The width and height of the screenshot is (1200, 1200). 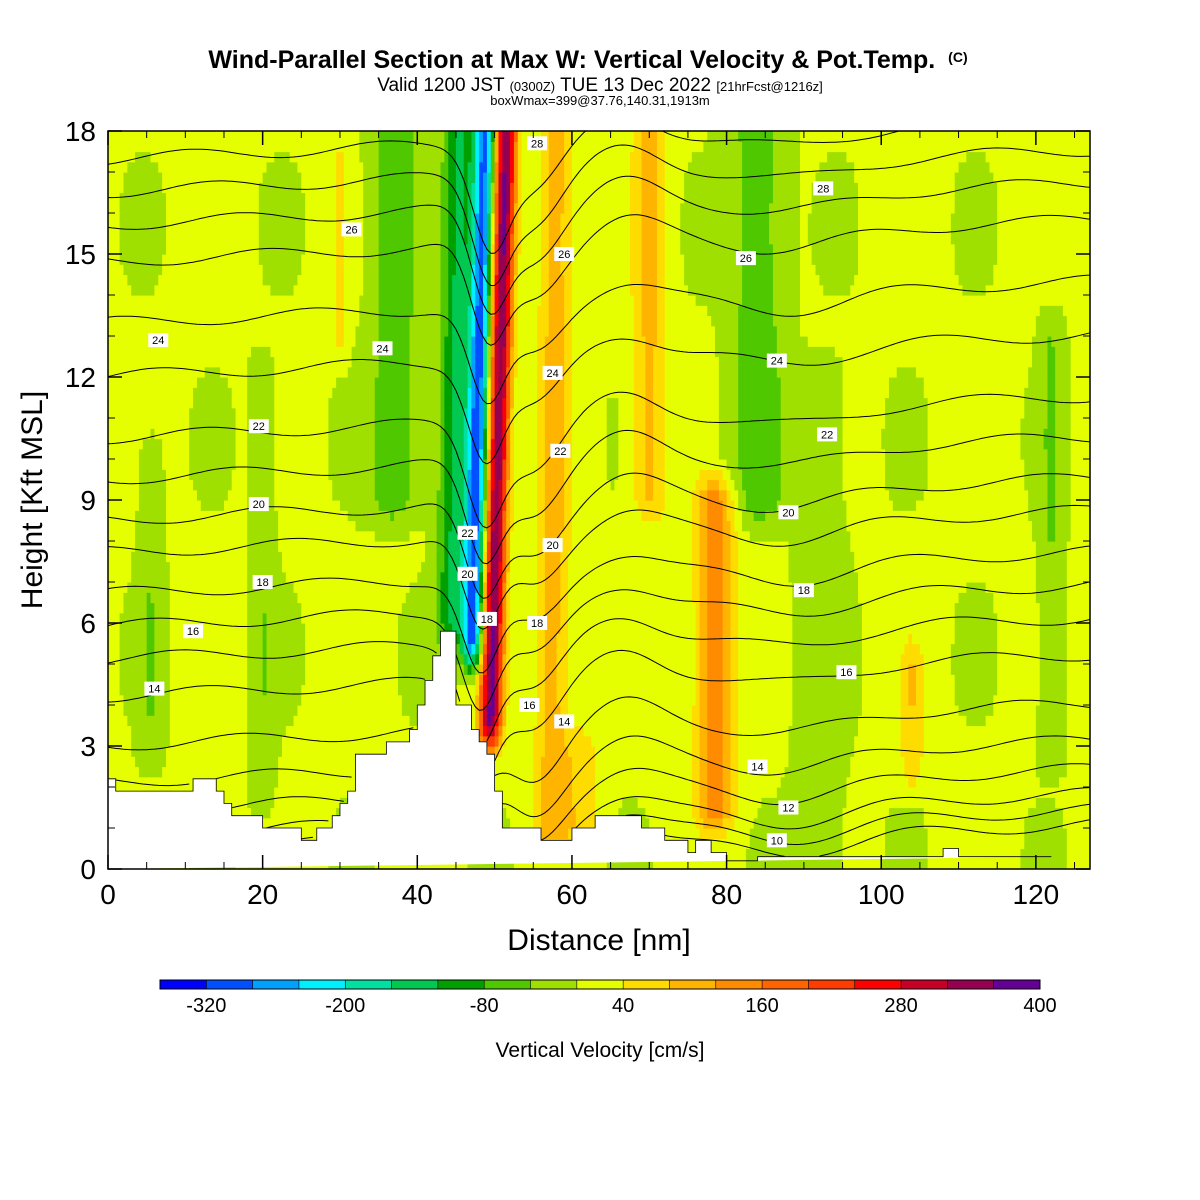 I want to click on y-tick-label: 12, so click(x=80, y=377).